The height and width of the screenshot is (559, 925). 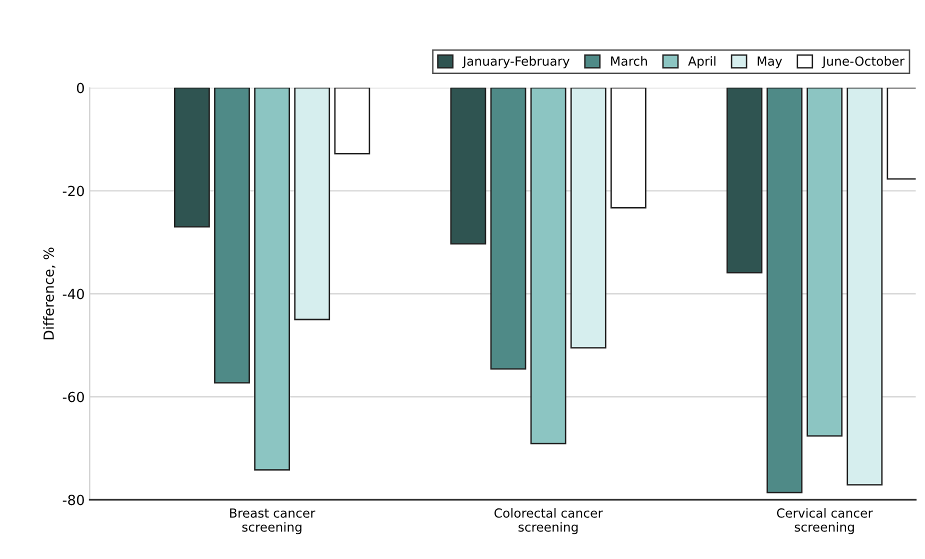 I want to click on x-tick-label: Colorectal cancer screening, so click(x=548, y=521).